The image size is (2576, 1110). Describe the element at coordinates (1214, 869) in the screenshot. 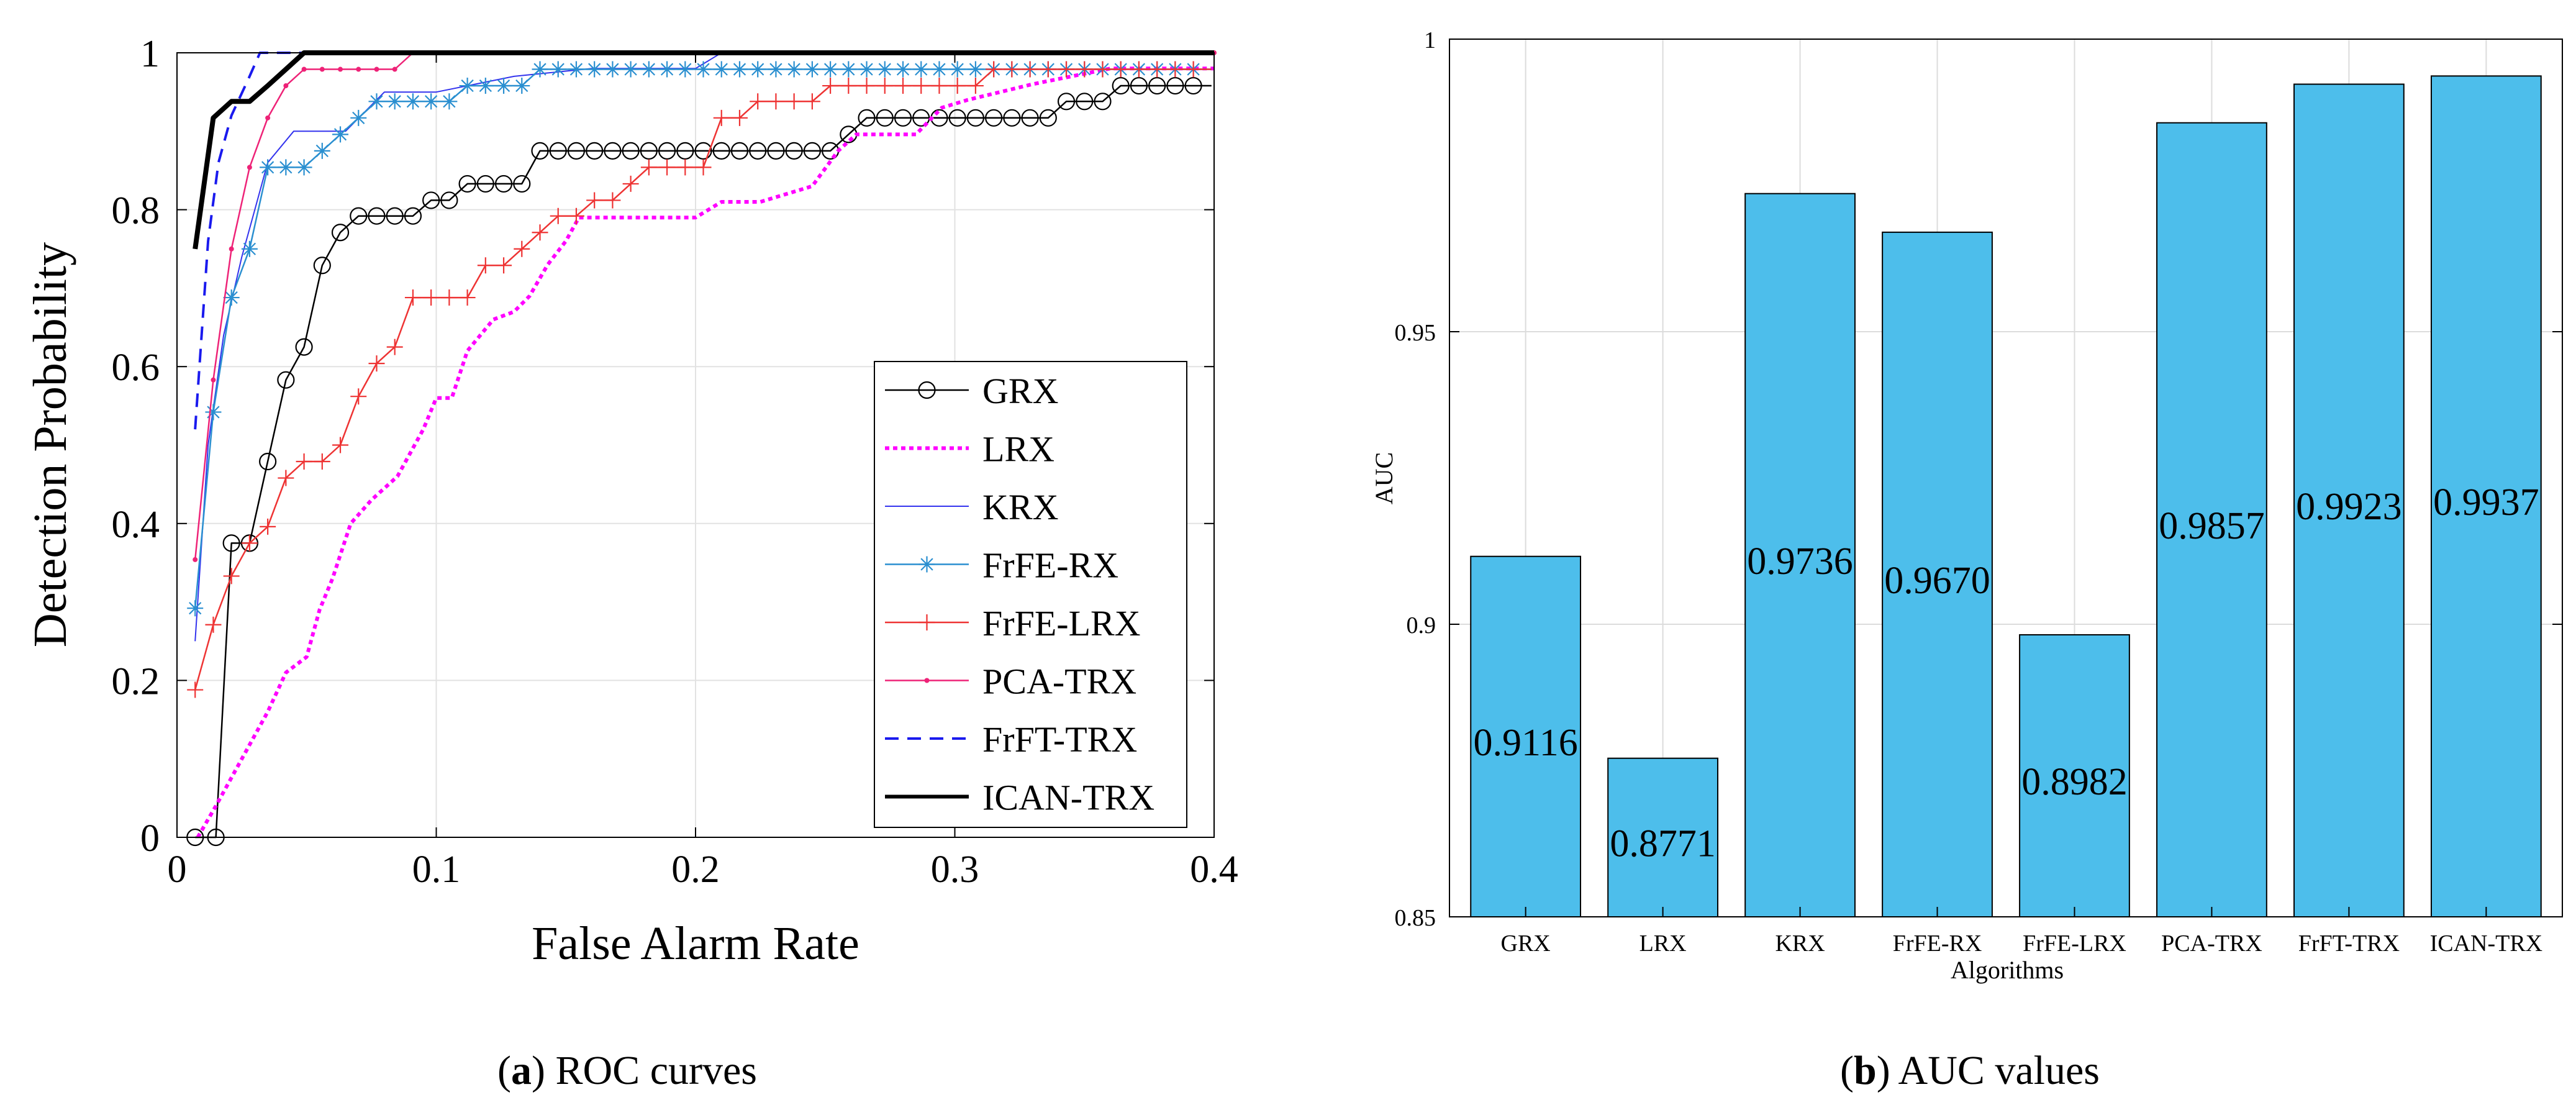

I see `roc-x-tick-label: 0.4` at that location.